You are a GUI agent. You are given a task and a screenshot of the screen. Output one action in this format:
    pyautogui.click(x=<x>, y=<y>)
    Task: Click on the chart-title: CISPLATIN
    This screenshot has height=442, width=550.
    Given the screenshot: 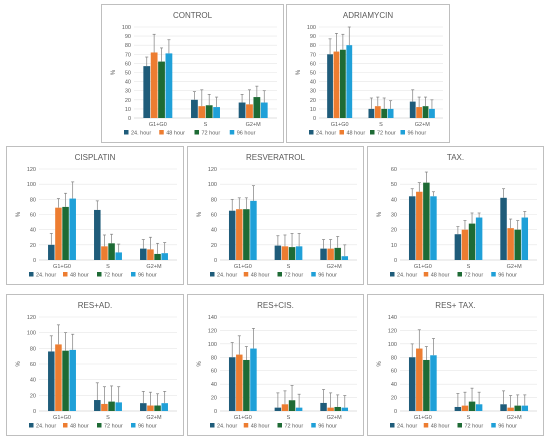 What is the action you would take?
    pyautogui.click(x=95, y=157)
    